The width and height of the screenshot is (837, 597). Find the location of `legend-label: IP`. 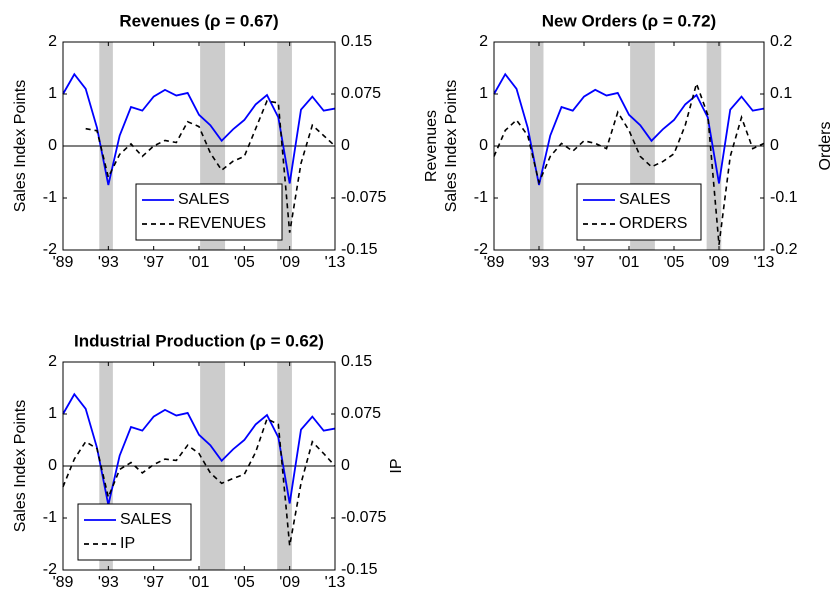

legend-label: IP is located at coordinates (127, 543).